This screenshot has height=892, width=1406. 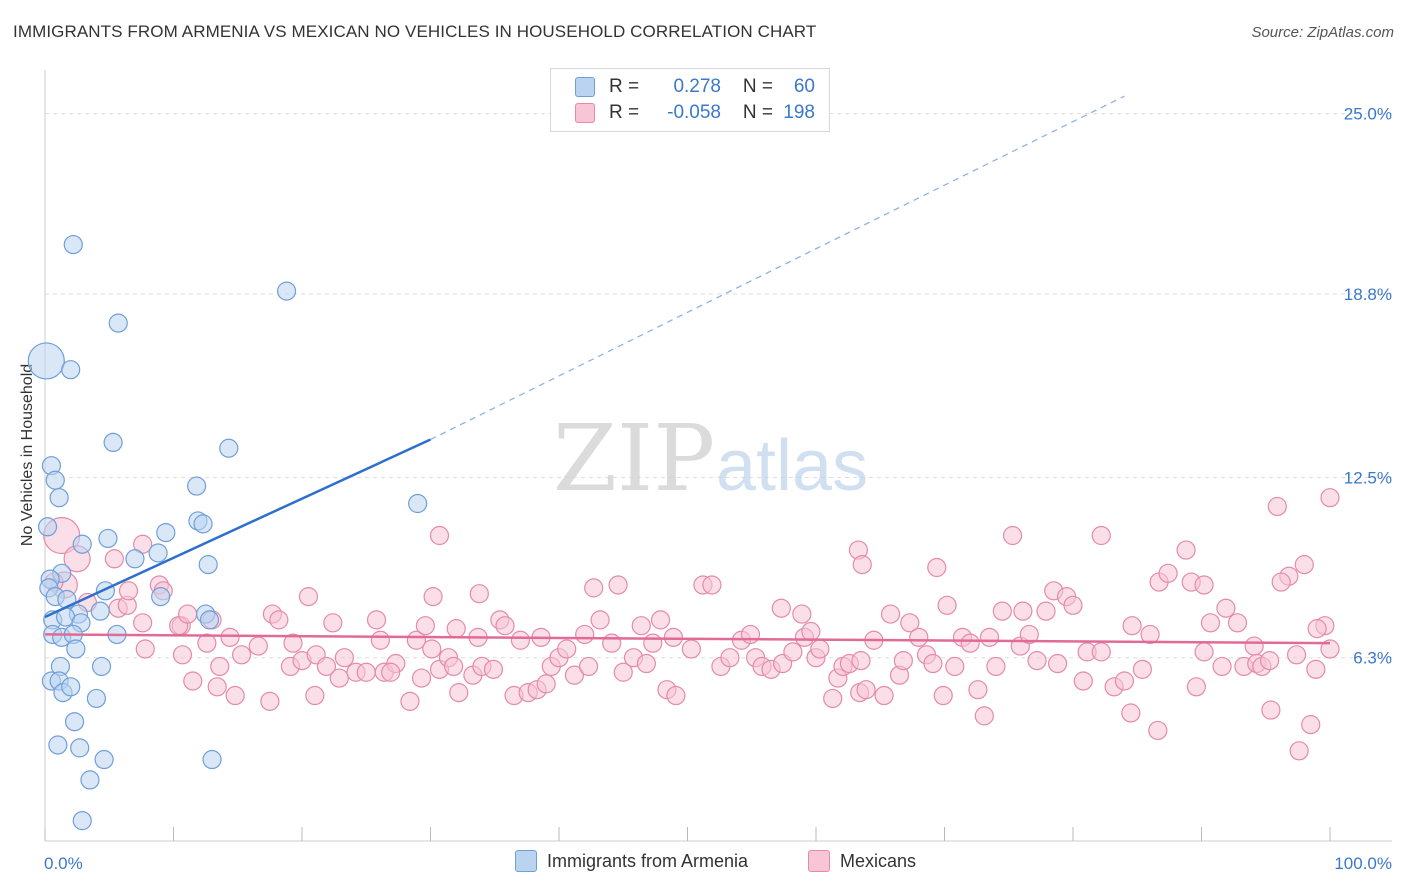 I want to click on stats-legend: R = 0.278 N = 60 R = -0.058 N = 198, so click(x=690, y=100).